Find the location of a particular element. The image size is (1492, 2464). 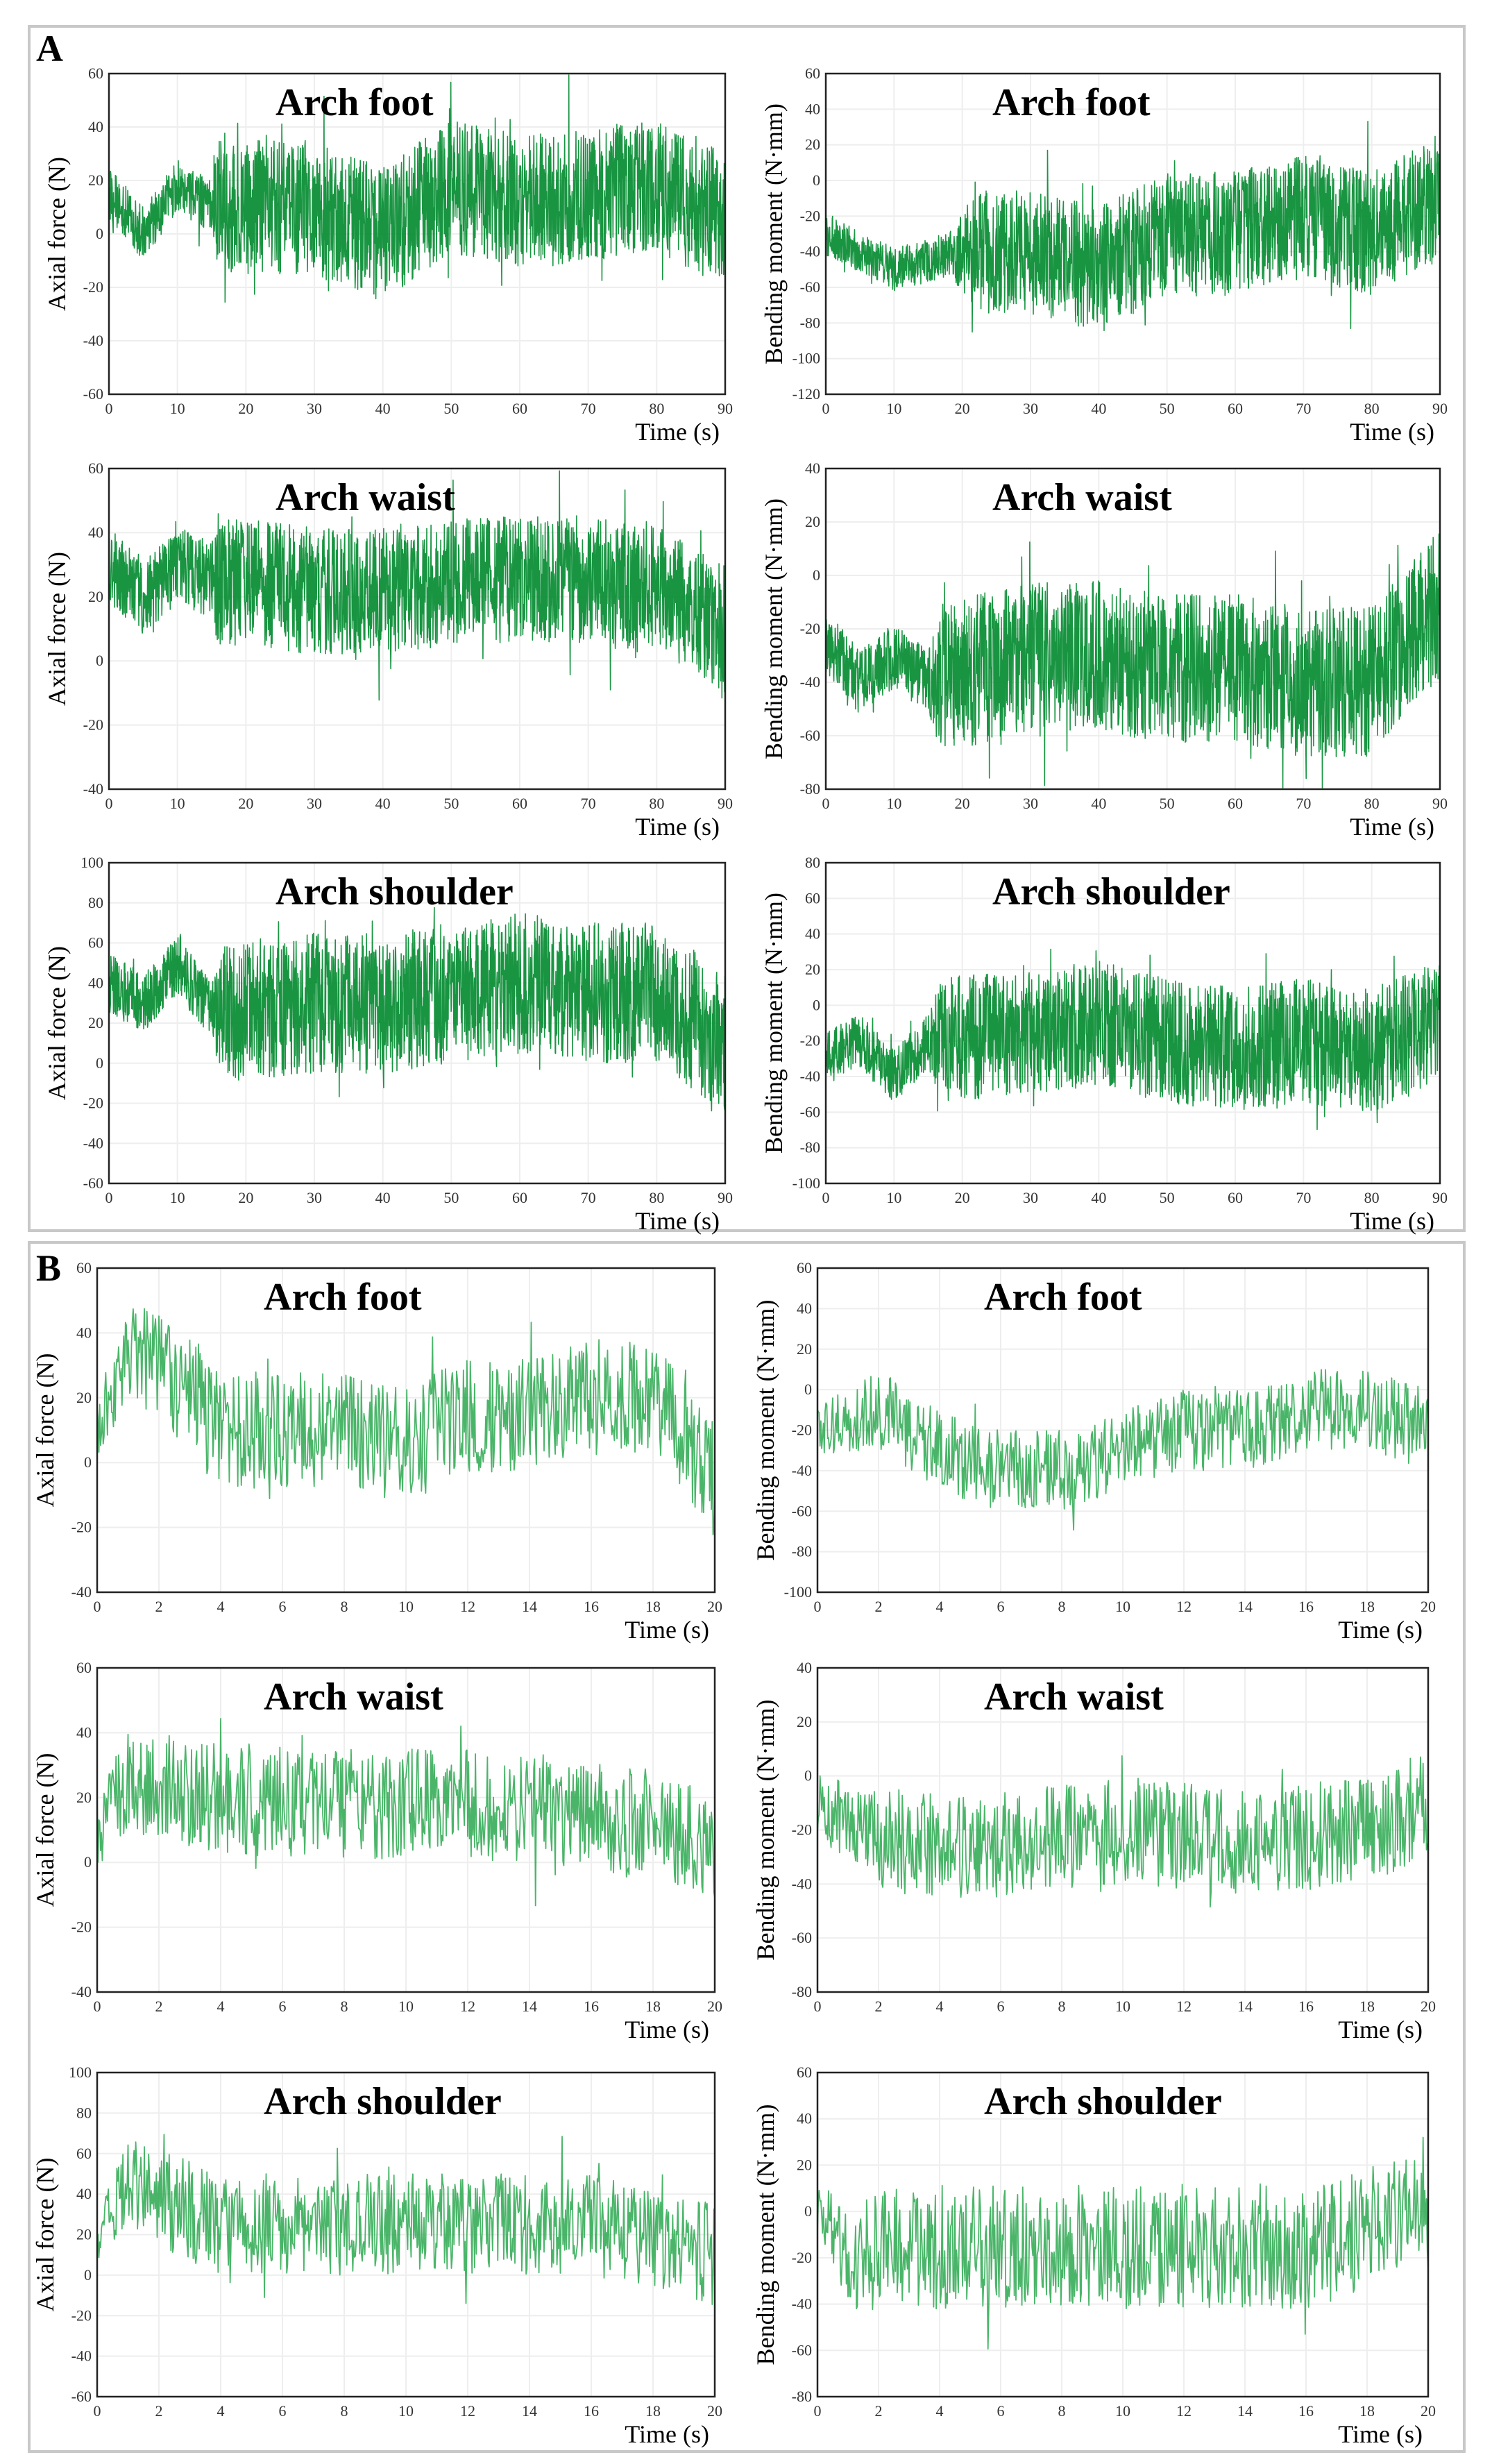

x-tick-label: 80 is located at coordinates (1372, 1197).